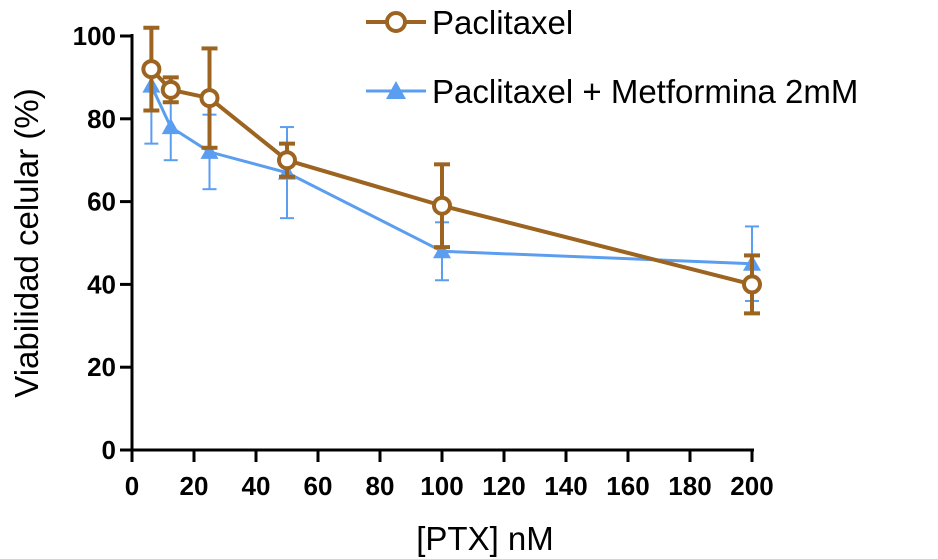 The image size is (938, 559). I want to click on x-tick-label: 20, so click(194, 486).